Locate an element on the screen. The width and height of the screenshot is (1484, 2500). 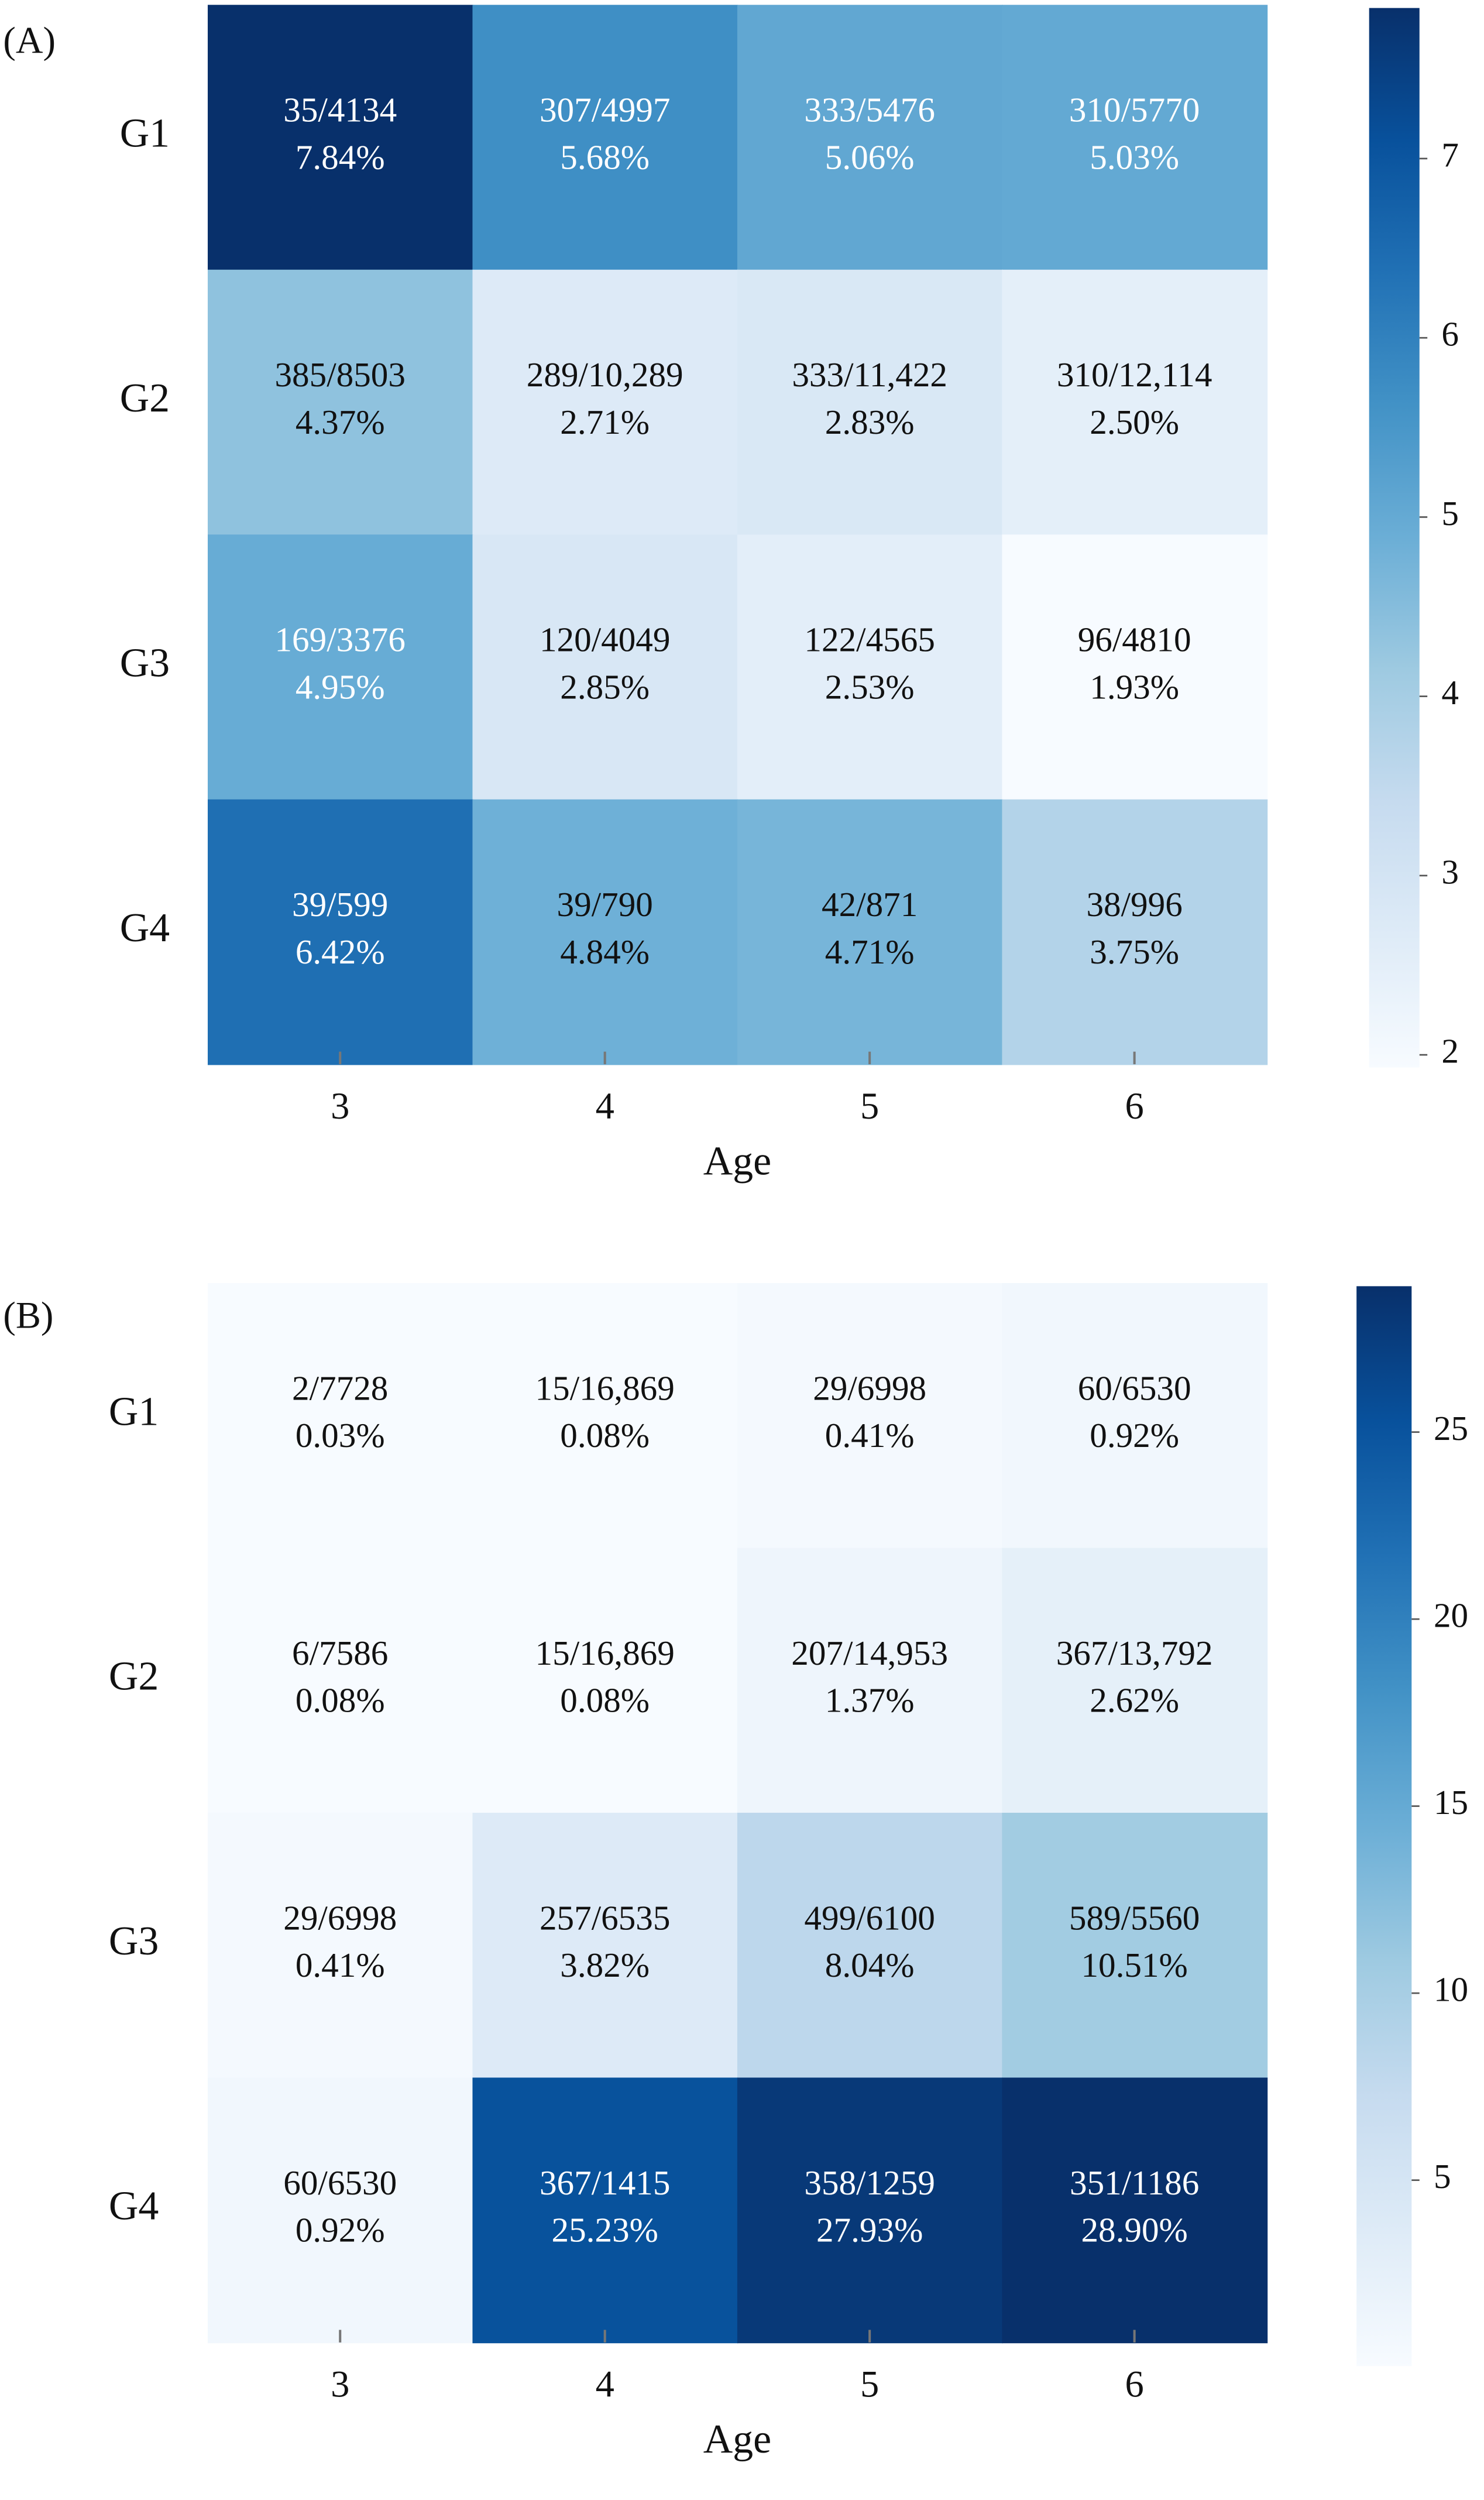
cell-fraction: 42/871 is located at coordinates (870, 904).